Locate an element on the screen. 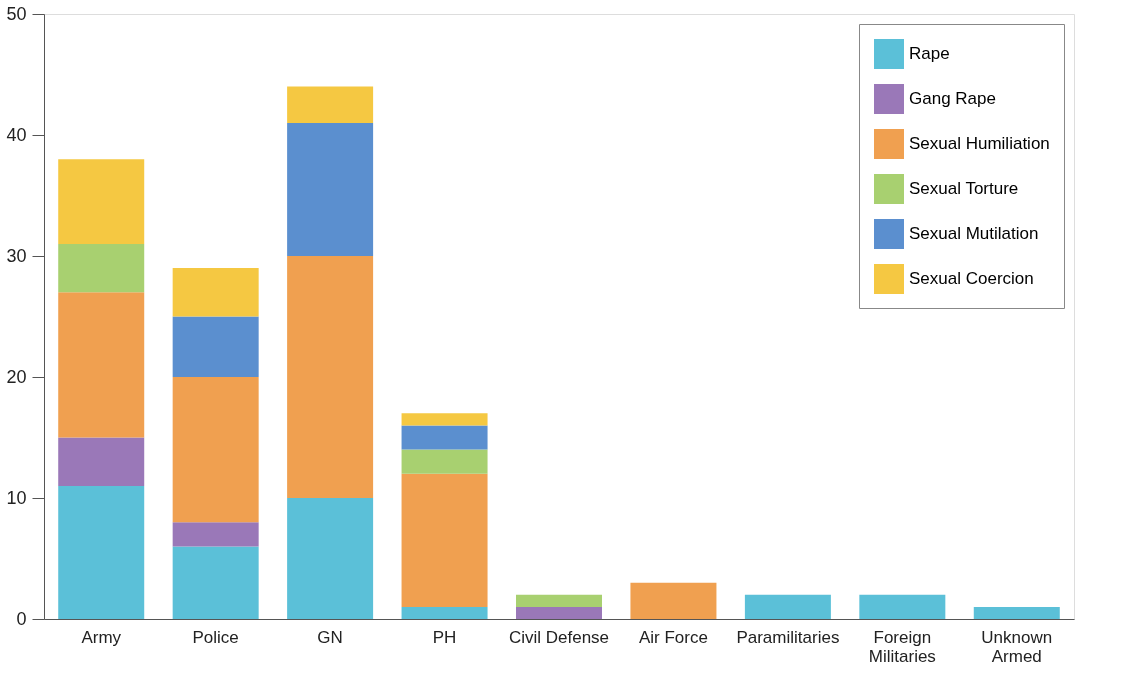 This screenshot has width=1125, height=697. y-tick-label: 0 is located at coordinates (21, 618).